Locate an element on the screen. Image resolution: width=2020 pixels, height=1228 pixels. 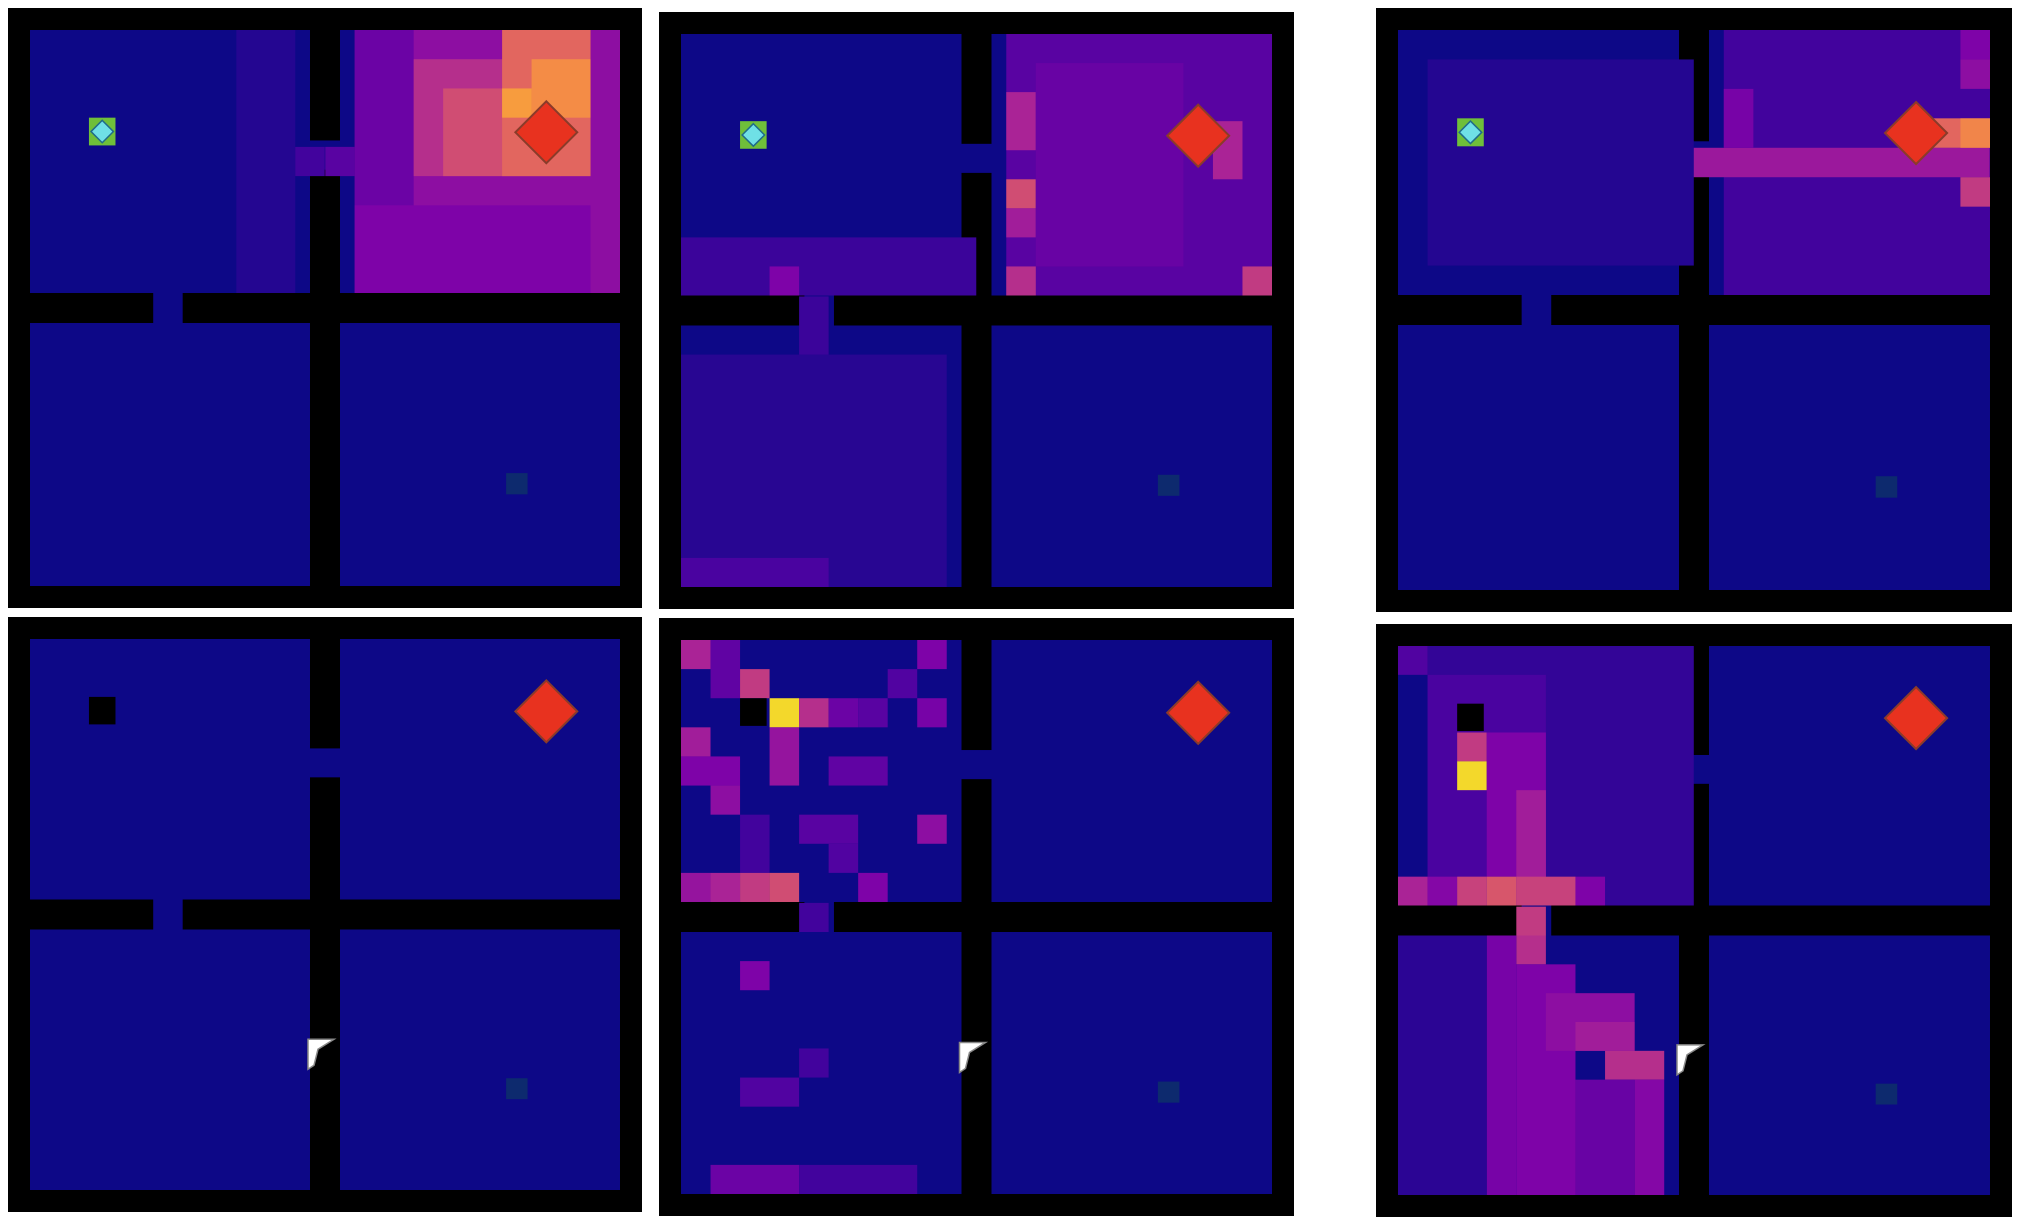
gridworld-bottom-right is located at coordinates (1694, 920).